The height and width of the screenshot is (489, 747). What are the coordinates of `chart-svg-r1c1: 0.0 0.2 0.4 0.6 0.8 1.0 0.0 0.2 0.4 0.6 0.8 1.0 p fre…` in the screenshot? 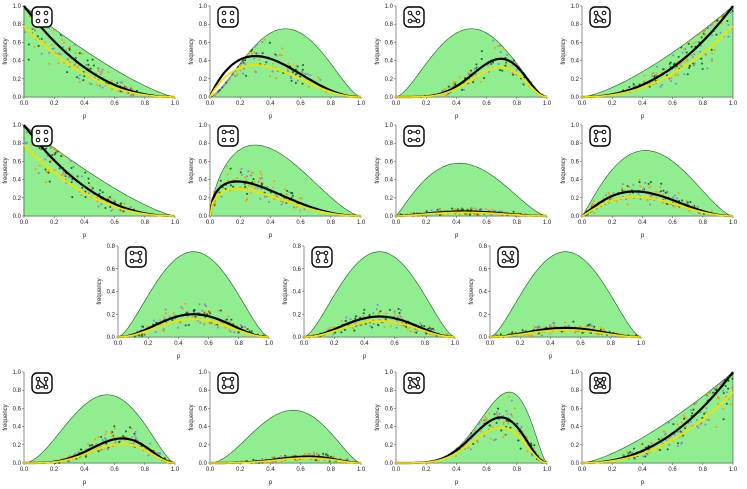 It's located at (91, 62).